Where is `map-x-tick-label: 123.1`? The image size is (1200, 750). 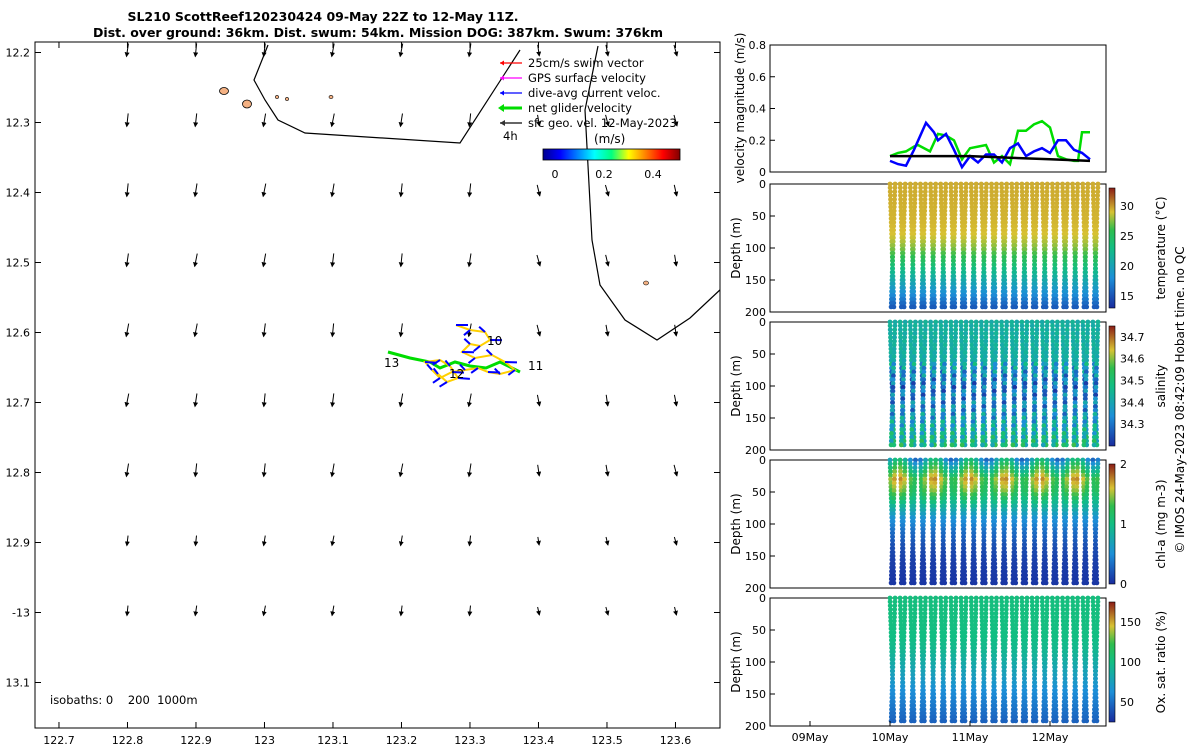
map-x-tick-label: 123.1 is located at coordinates (333, 740).